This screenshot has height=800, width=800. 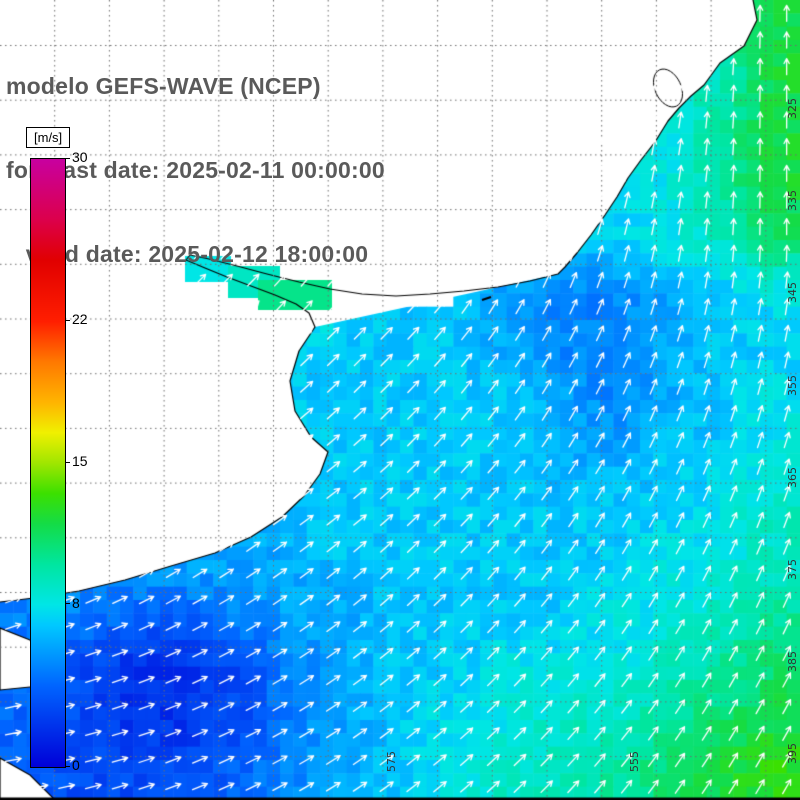 I want to click on longitude-grid-label: 575, so click(x=391, y=761).